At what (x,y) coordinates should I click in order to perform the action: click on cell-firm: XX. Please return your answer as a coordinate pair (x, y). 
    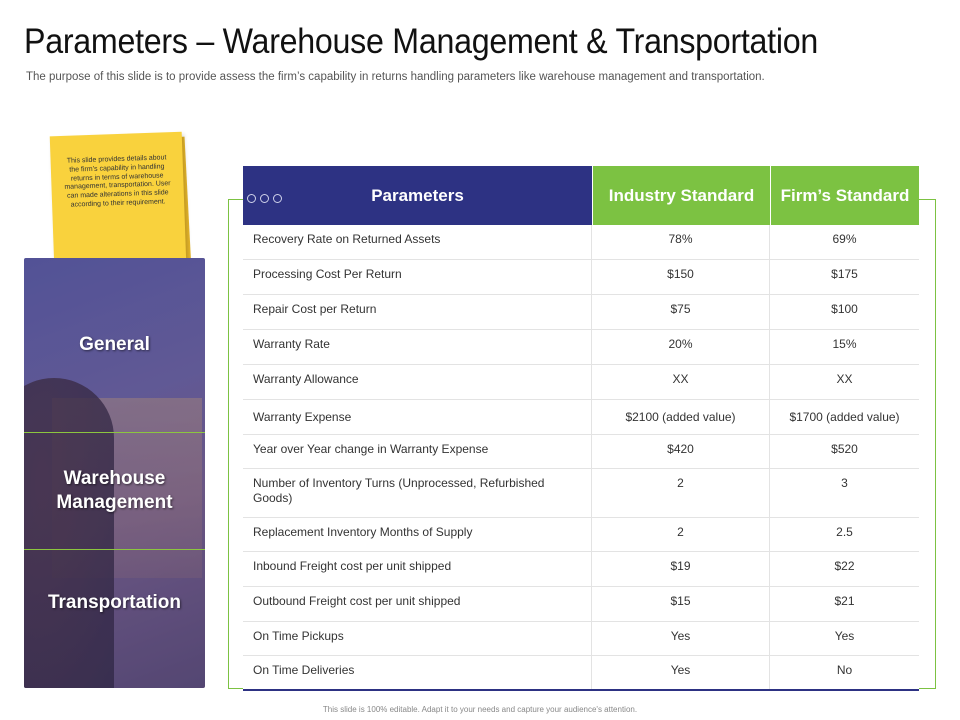
    Looking at the image, I should click on (844, 379).